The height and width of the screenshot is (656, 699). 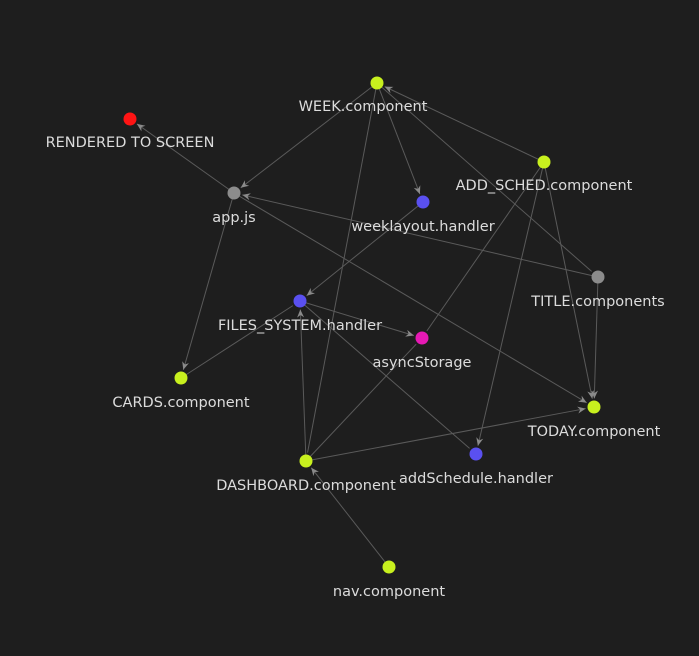 What do you see at coordinates (130, 132) in the screenshot?
I see `node-rendered: RENDERED TO SCREEN` at bounding box center [130, 132].